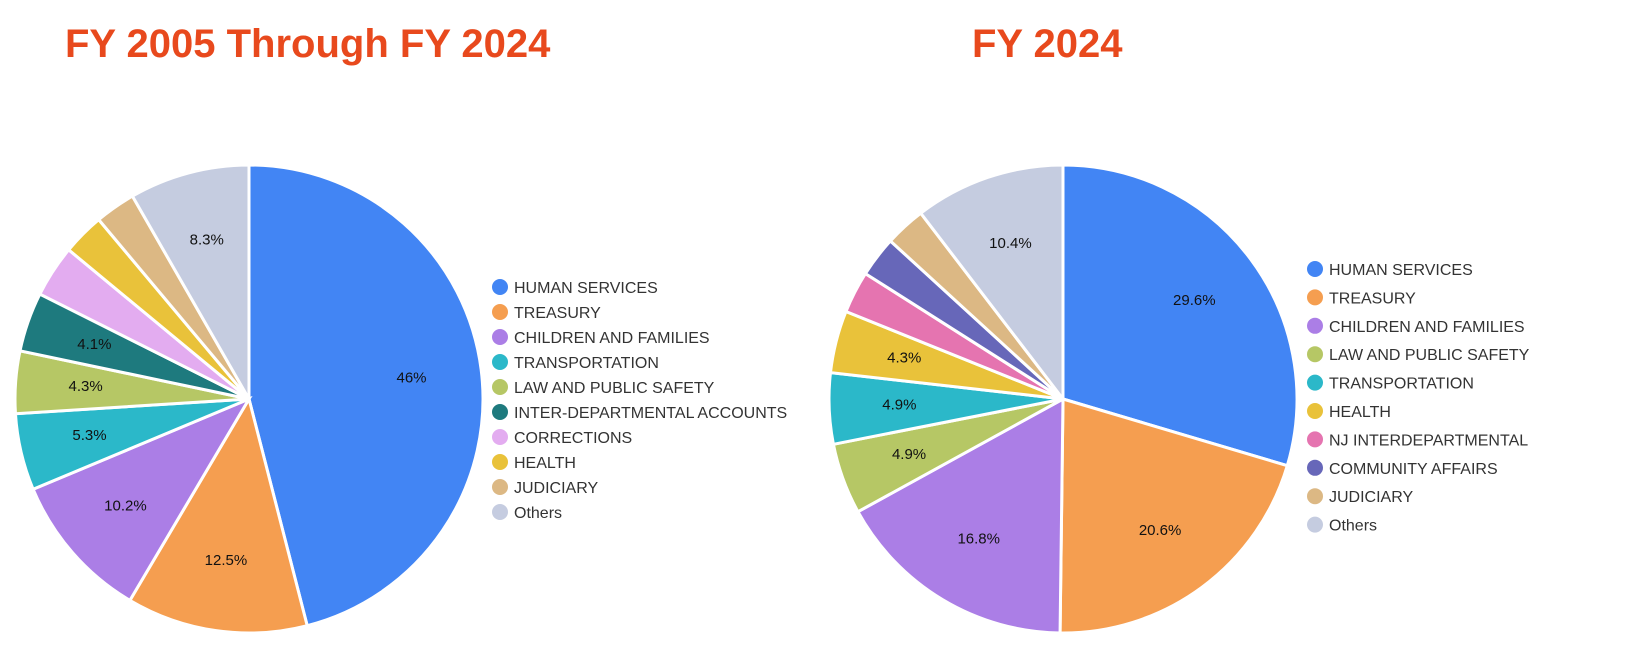 Image resolution: width=1626 pixels, height=670 pixels. Describe the element at coordinates (89, 435) in the screenshot. I see `slice-label: 5.3%` at that location.